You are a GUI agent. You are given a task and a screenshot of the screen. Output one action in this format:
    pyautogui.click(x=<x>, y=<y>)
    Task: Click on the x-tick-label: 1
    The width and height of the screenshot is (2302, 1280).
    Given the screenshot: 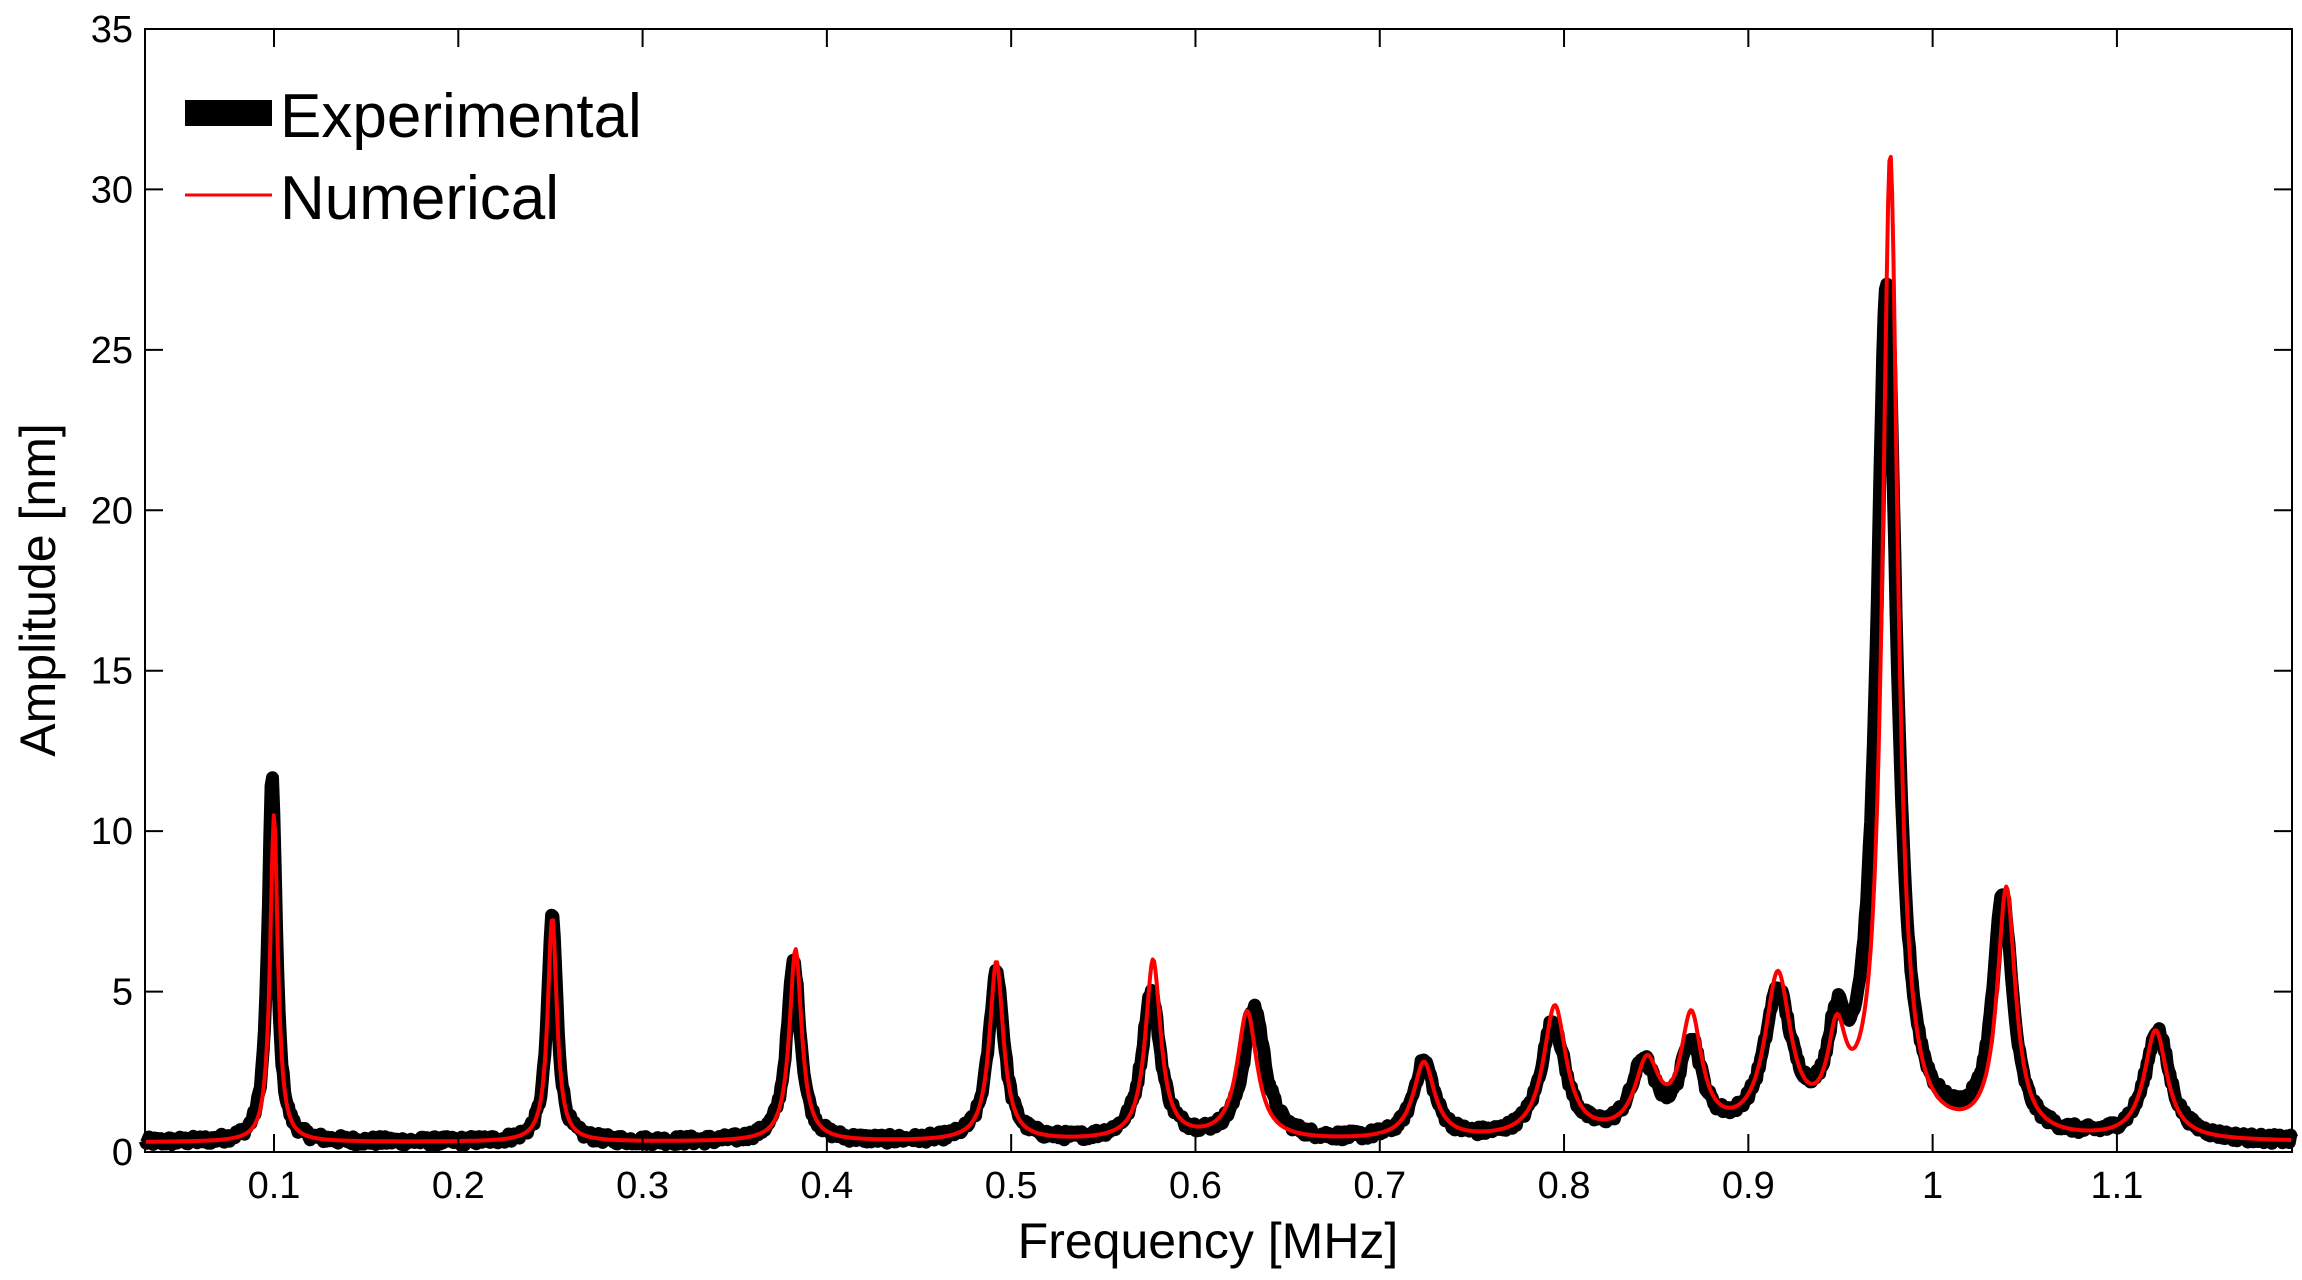 What is the action you would take?
    pyautogui.click(x=1932, y=1186)
    